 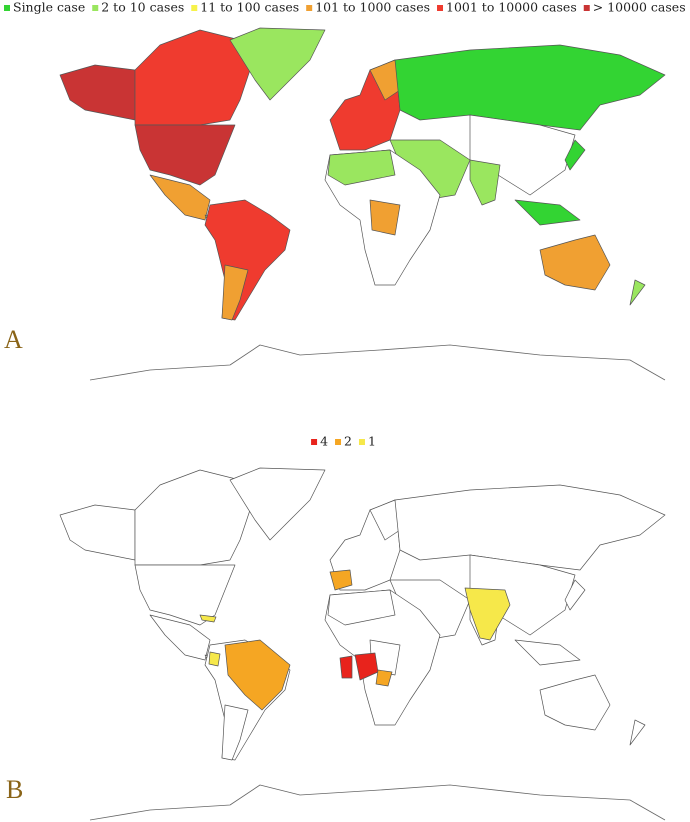 I want to click on legend-label: 1, so click(x=372, y=441).